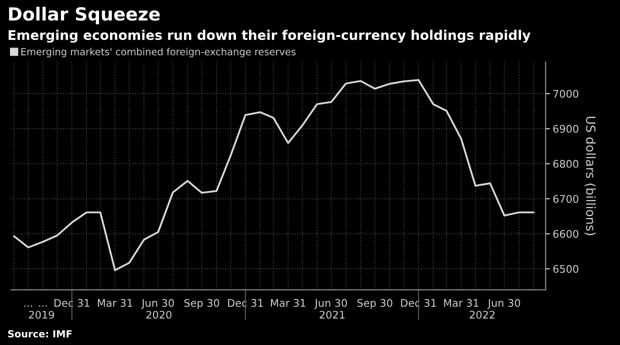 The image size is (620, 345). Describe the element at coordinates (40, 334) in the screenshot. I see `source-note: Source: IMF` at that location.